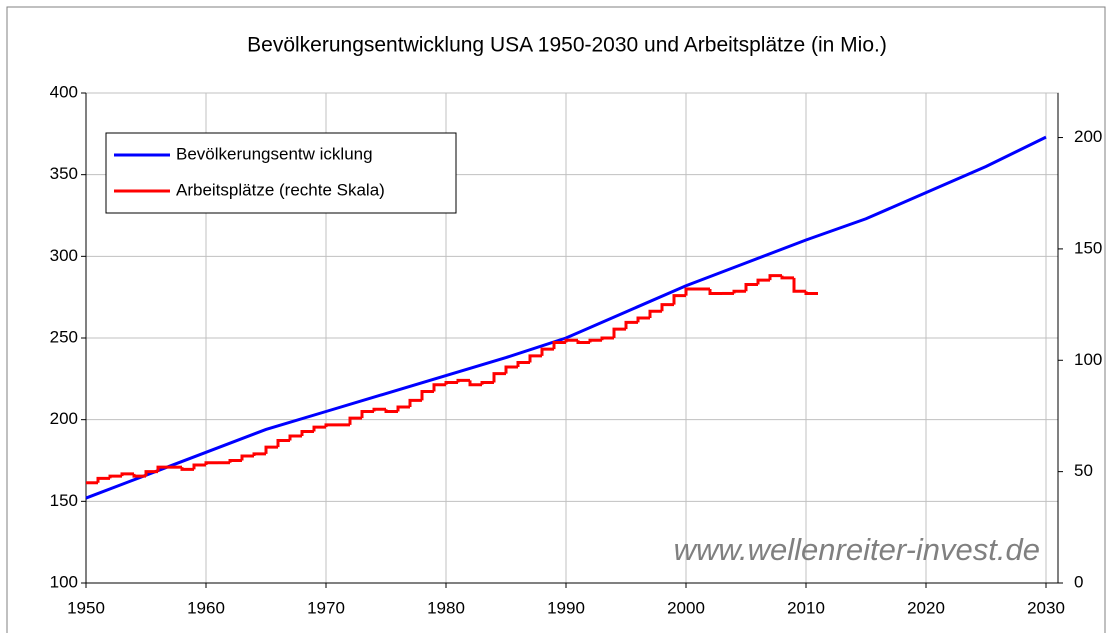  I want to click on x-tick-label: 1950, so click(86, 607).